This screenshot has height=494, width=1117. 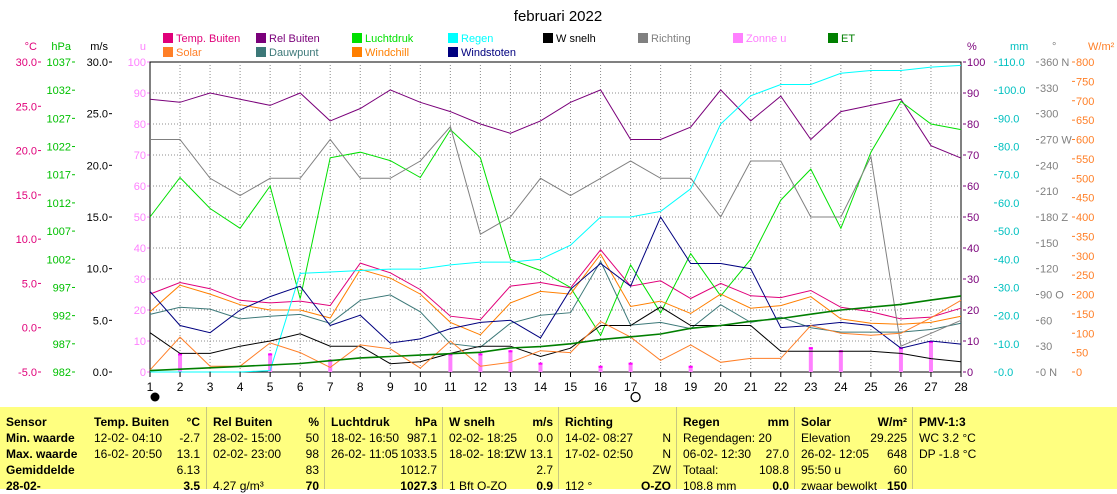 I want to click on tick-label: 180 Z, so click(x=1054, y=218).